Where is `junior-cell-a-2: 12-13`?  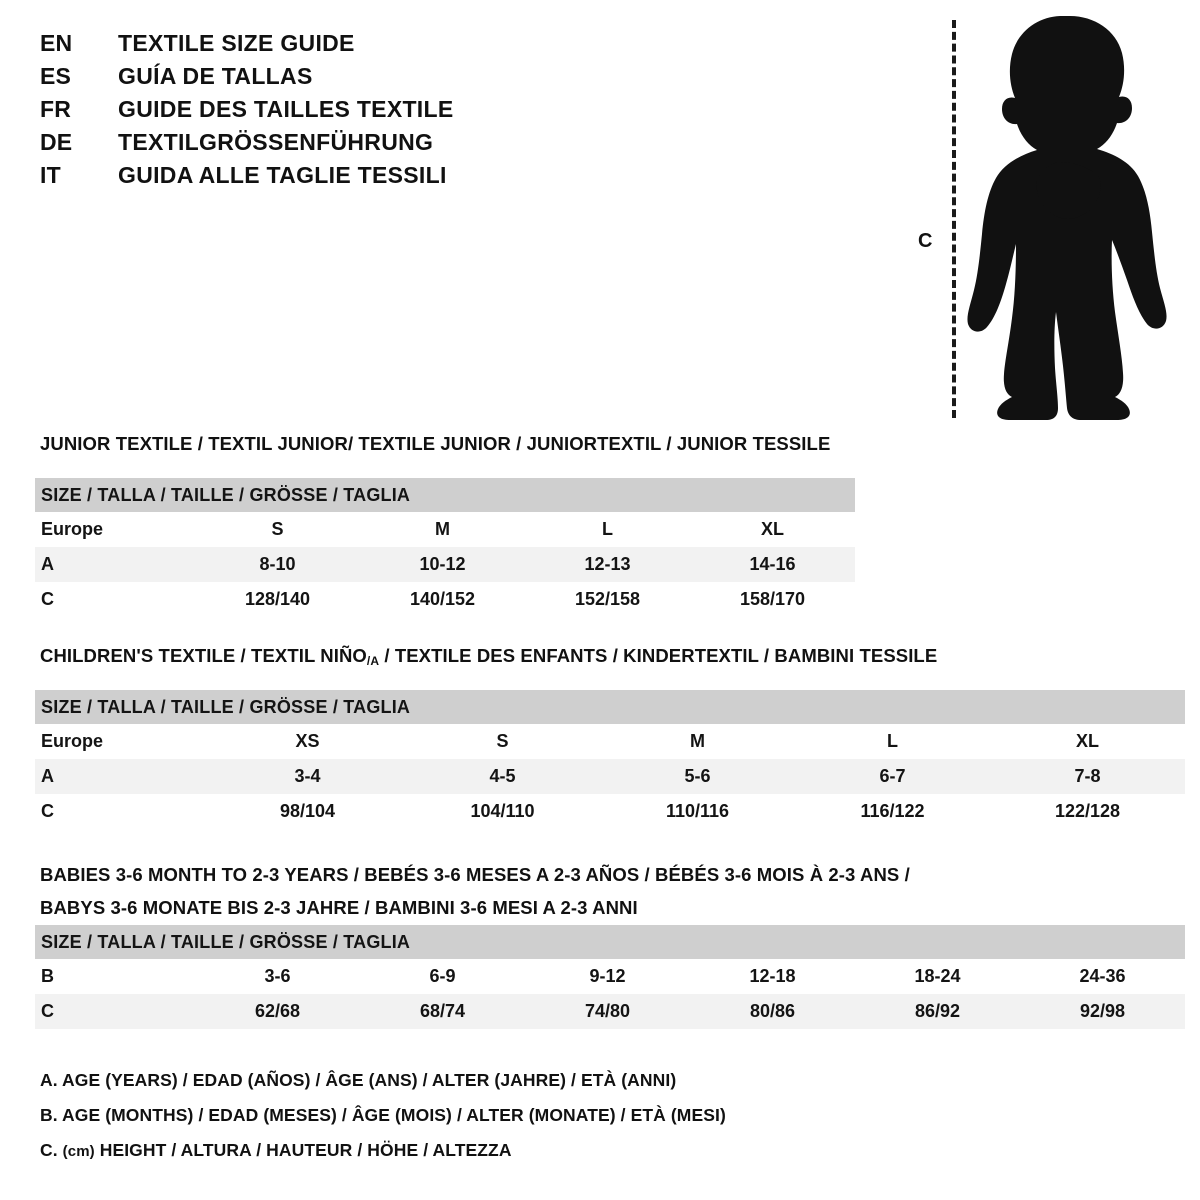 junior-cell-a-2: 12-13 is located at coordinates (607, 564).